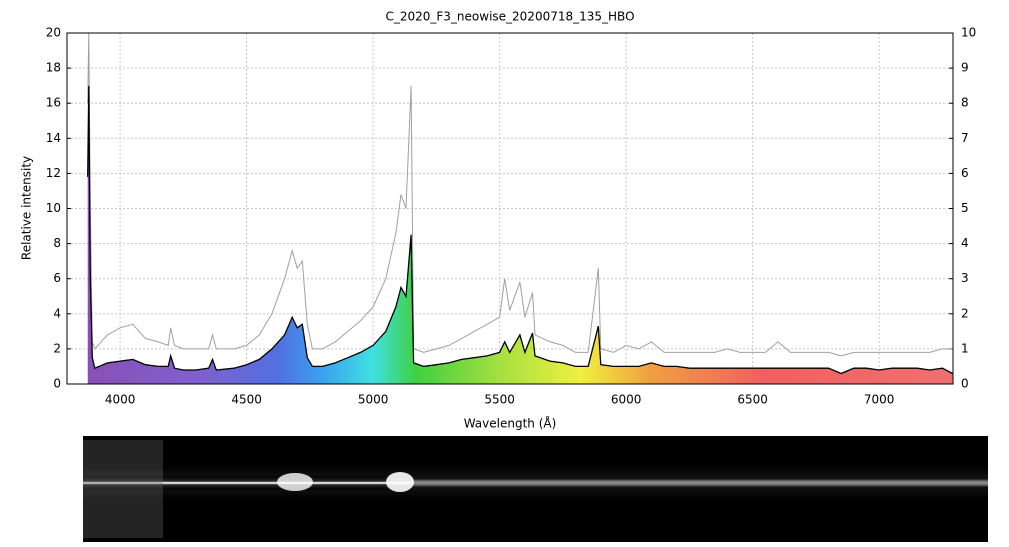 Image resolution: width=1009 pixels, height=547 pixels. Describe the element at coordinates (752, 400) in the screenshot. I see `x-tick-label: 6500` at that location.